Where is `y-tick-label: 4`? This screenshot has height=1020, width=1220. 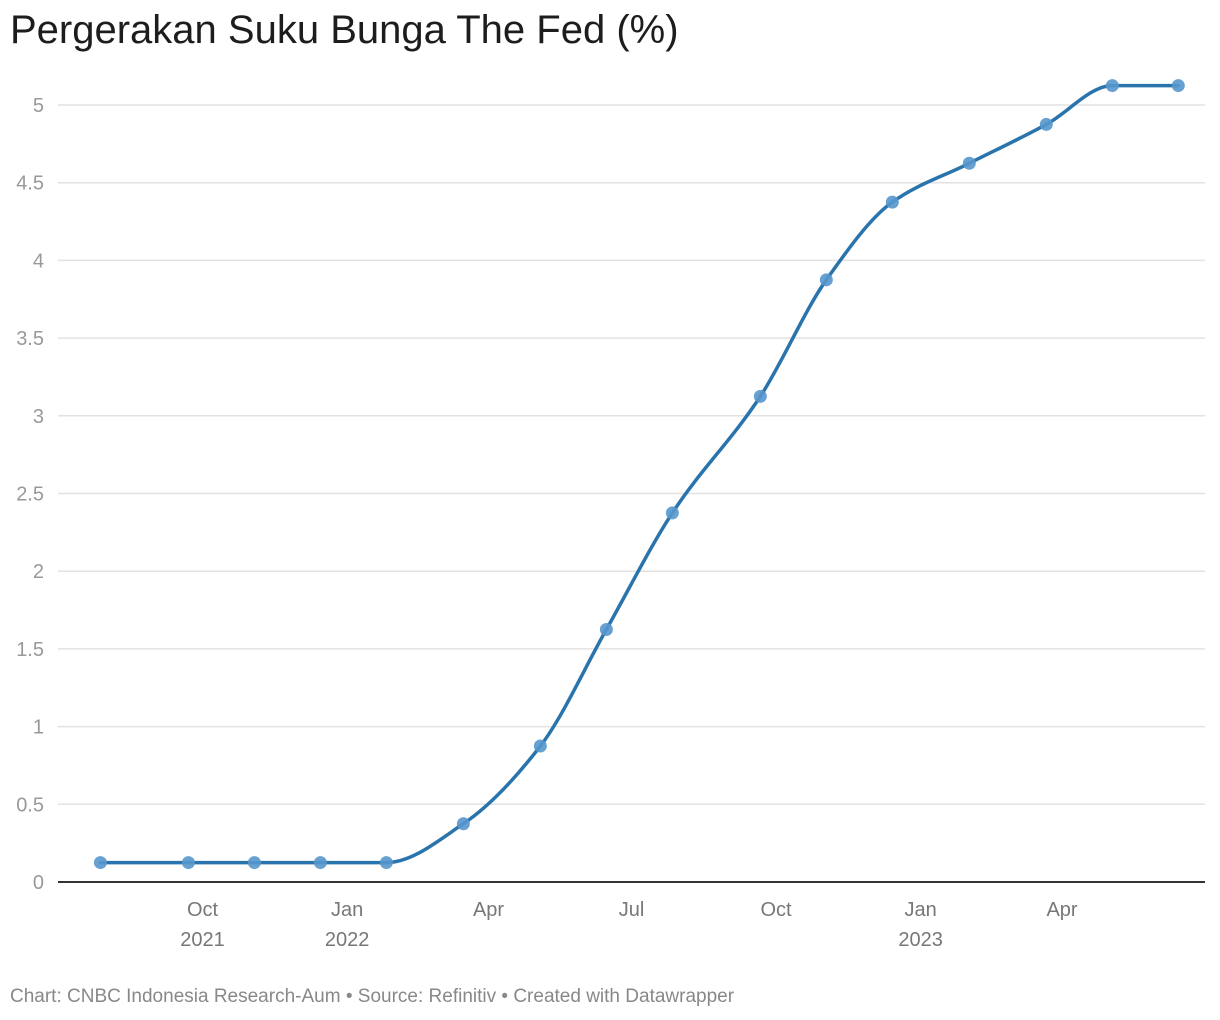
y-tick-label: 4 is located at coordinates (38, 261).